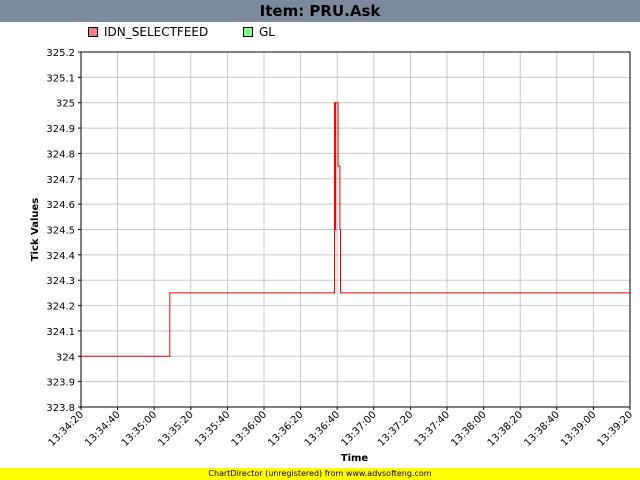 The height and width of the screenshot is (480, 640). I want to click on legend-label-gl: GL, so click(267, 32).